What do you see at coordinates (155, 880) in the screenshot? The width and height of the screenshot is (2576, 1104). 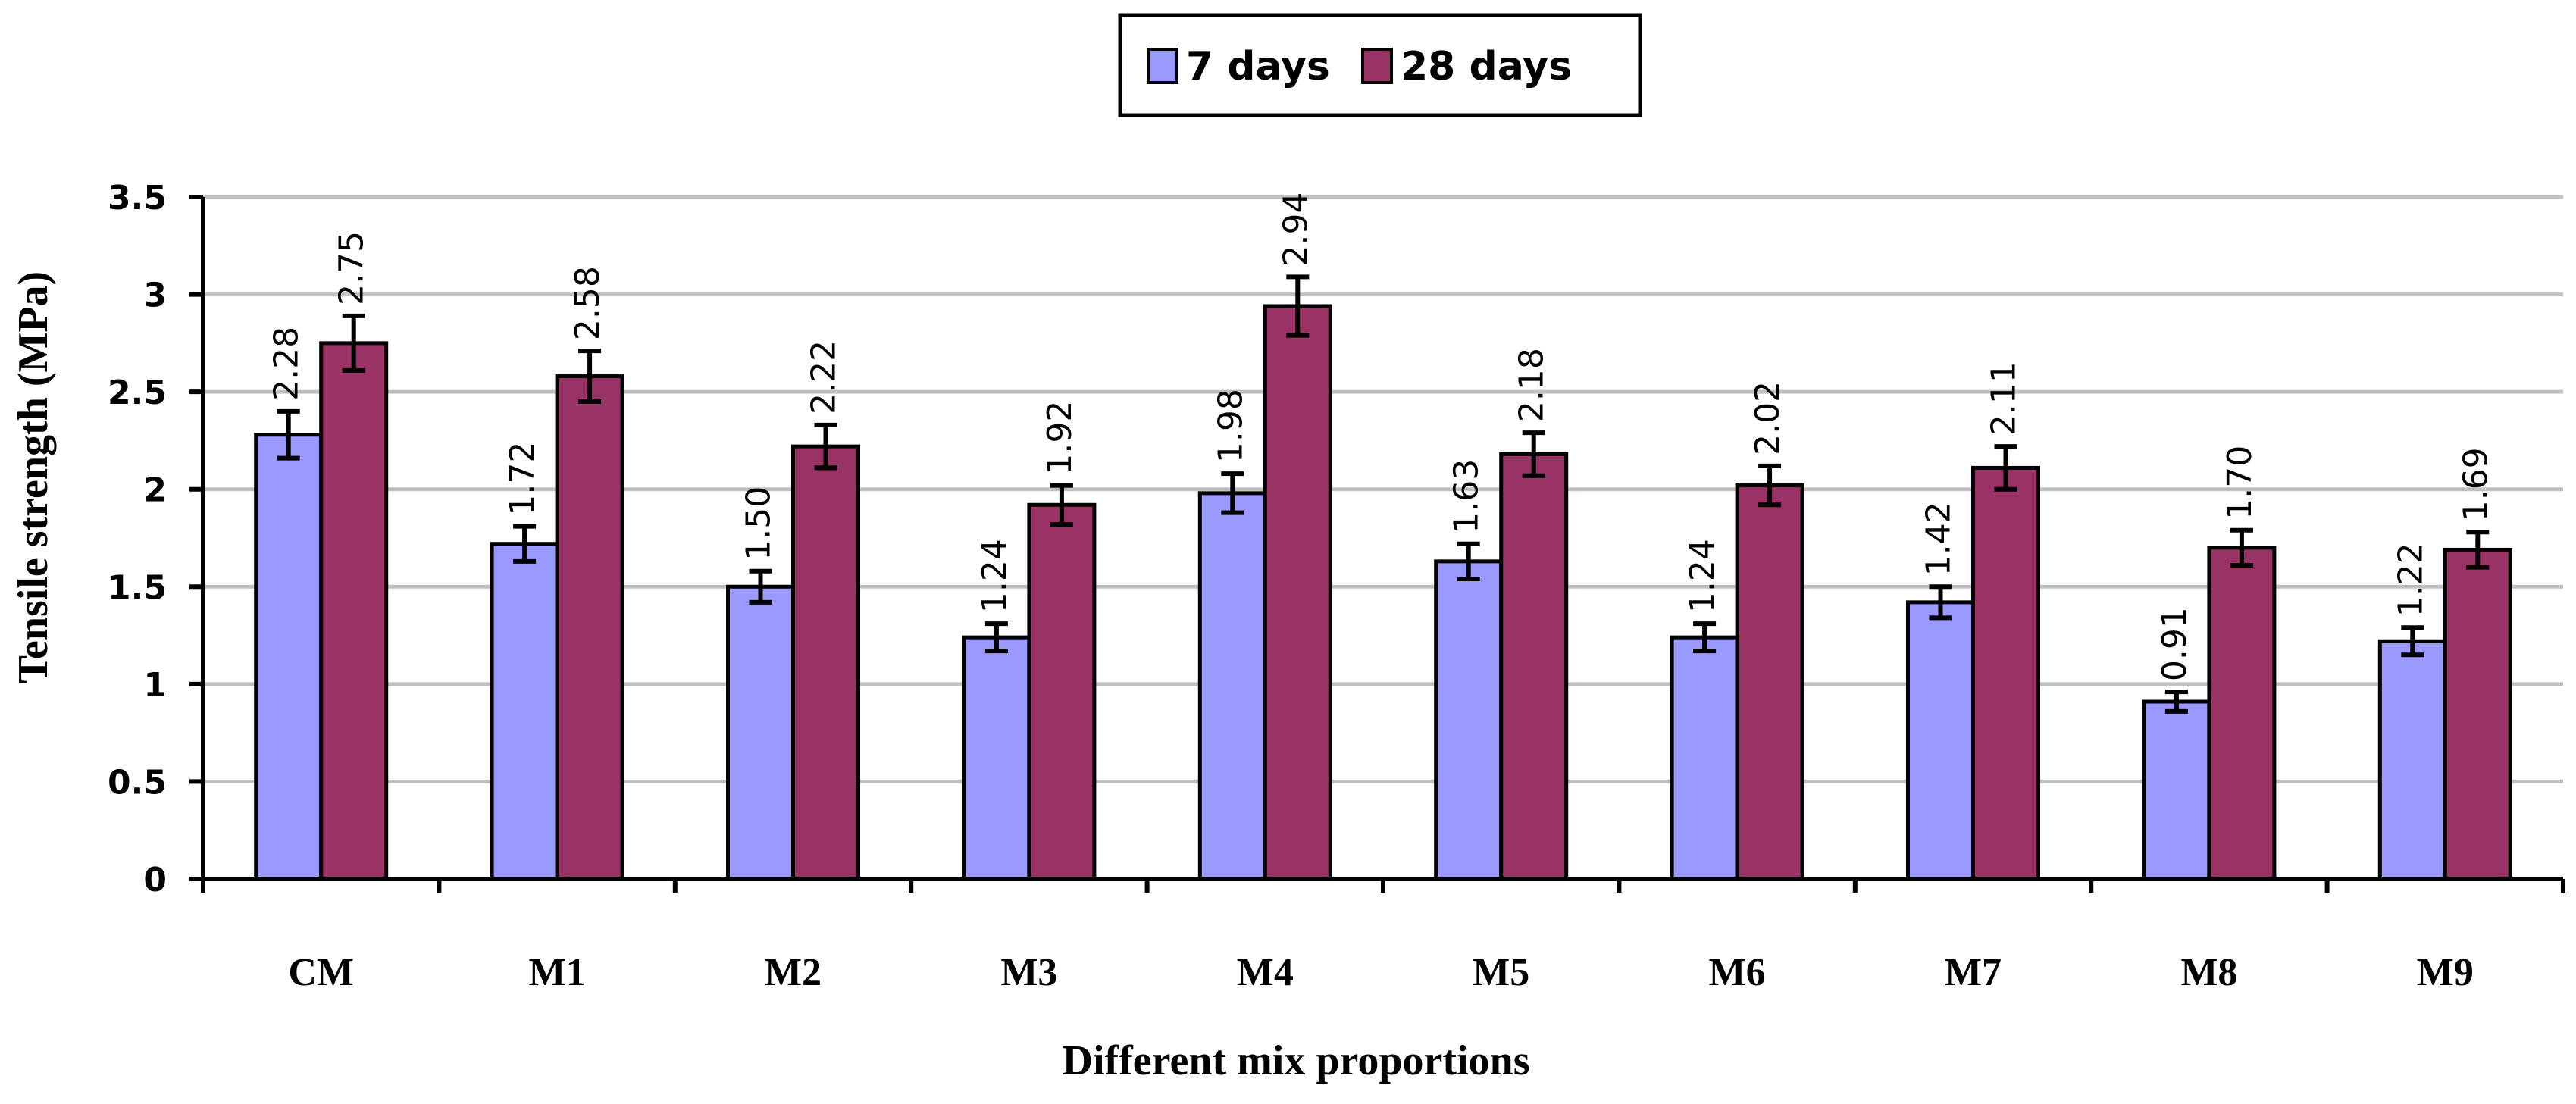 I see `y-tick-label: 0` at bounding box center [155, 880].